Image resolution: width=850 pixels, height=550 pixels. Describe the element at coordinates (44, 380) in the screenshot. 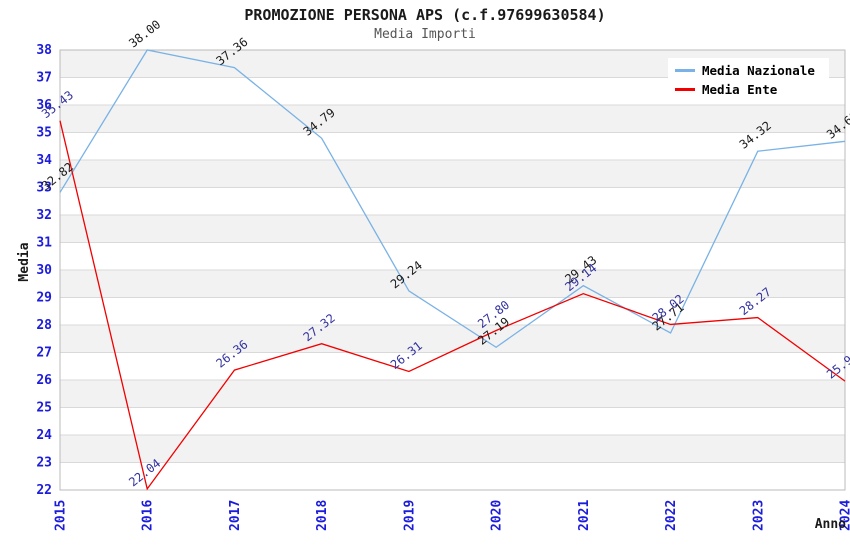

I see `svg-text: 26` at that location.